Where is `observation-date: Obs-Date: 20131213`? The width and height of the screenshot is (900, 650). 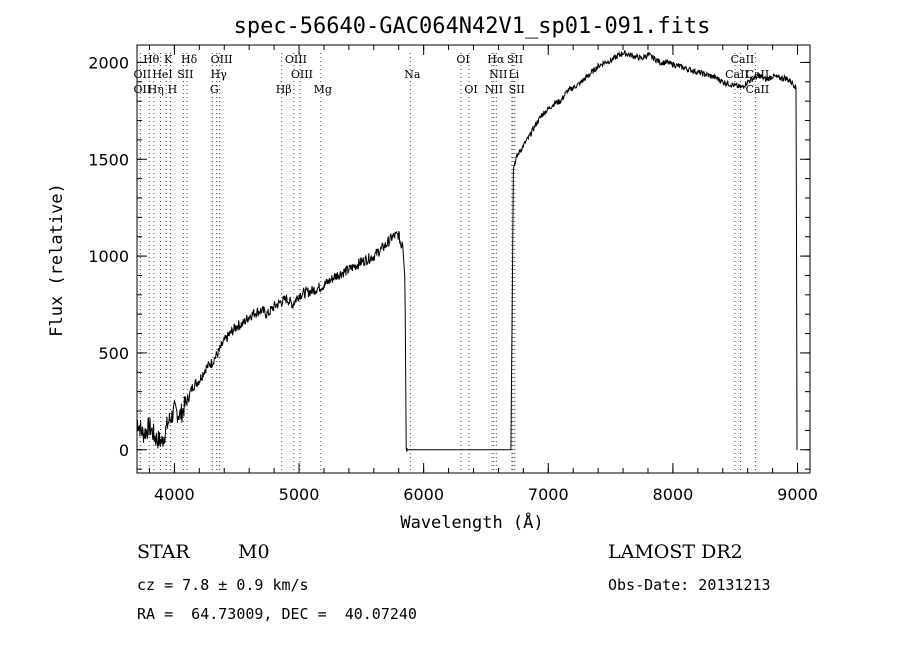 observation-date: Obs-Date: 20131213 is located at coordinates (689, 585).